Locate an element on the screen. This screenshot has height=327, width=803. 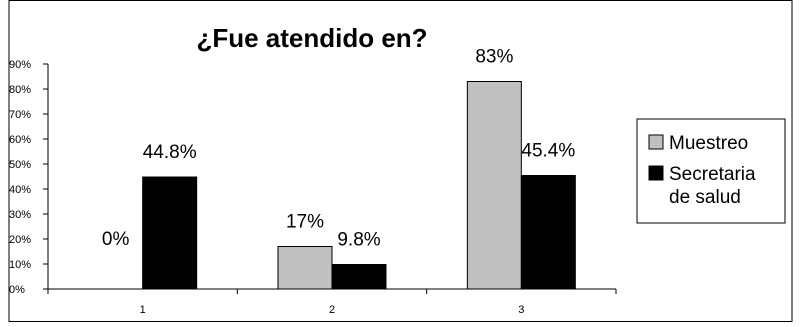
x-tick-label: 2 is located at coordinates (332, 310).